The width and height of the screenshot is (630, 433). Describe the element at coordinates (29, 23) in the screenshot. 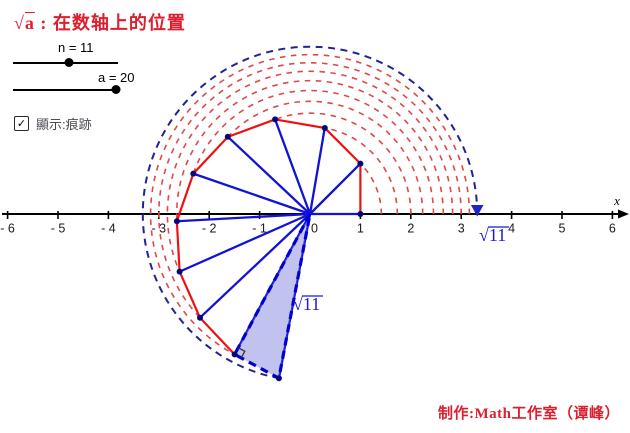

I see `title-radicand: a` at that location.